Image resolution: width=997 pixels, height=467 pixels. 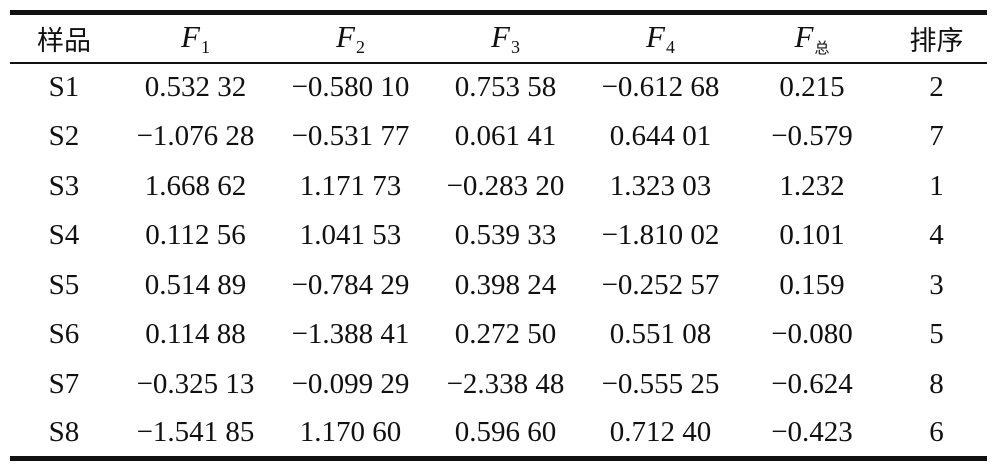 I want to click on cell-sample: S6, so click(x=64, y=334).